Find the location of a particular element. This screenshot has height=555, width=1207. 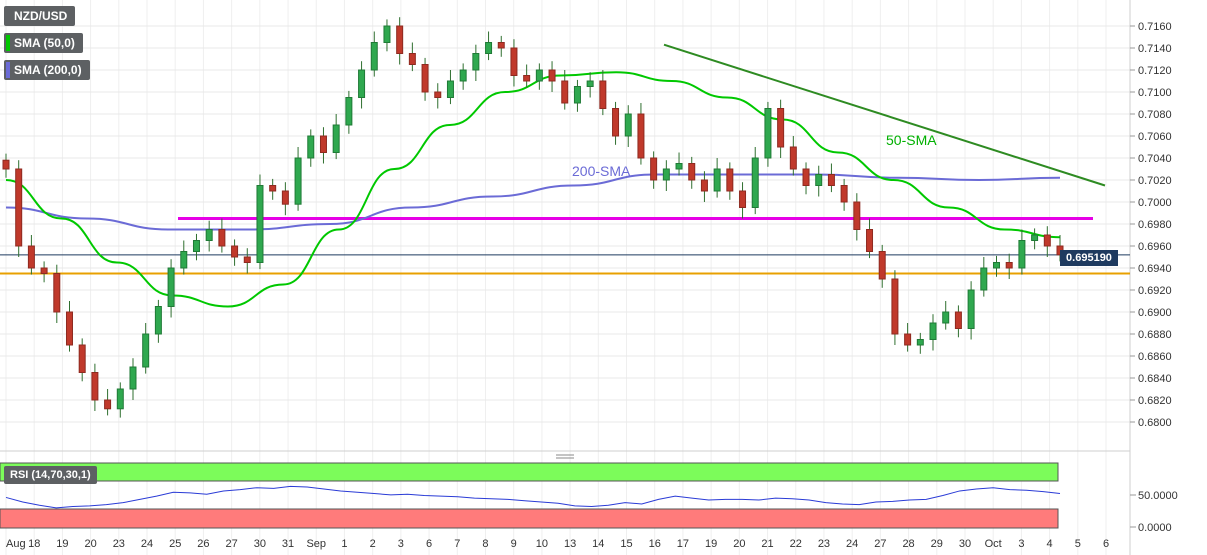

x-tick-label: 24 is located at coordinates (852, 544).